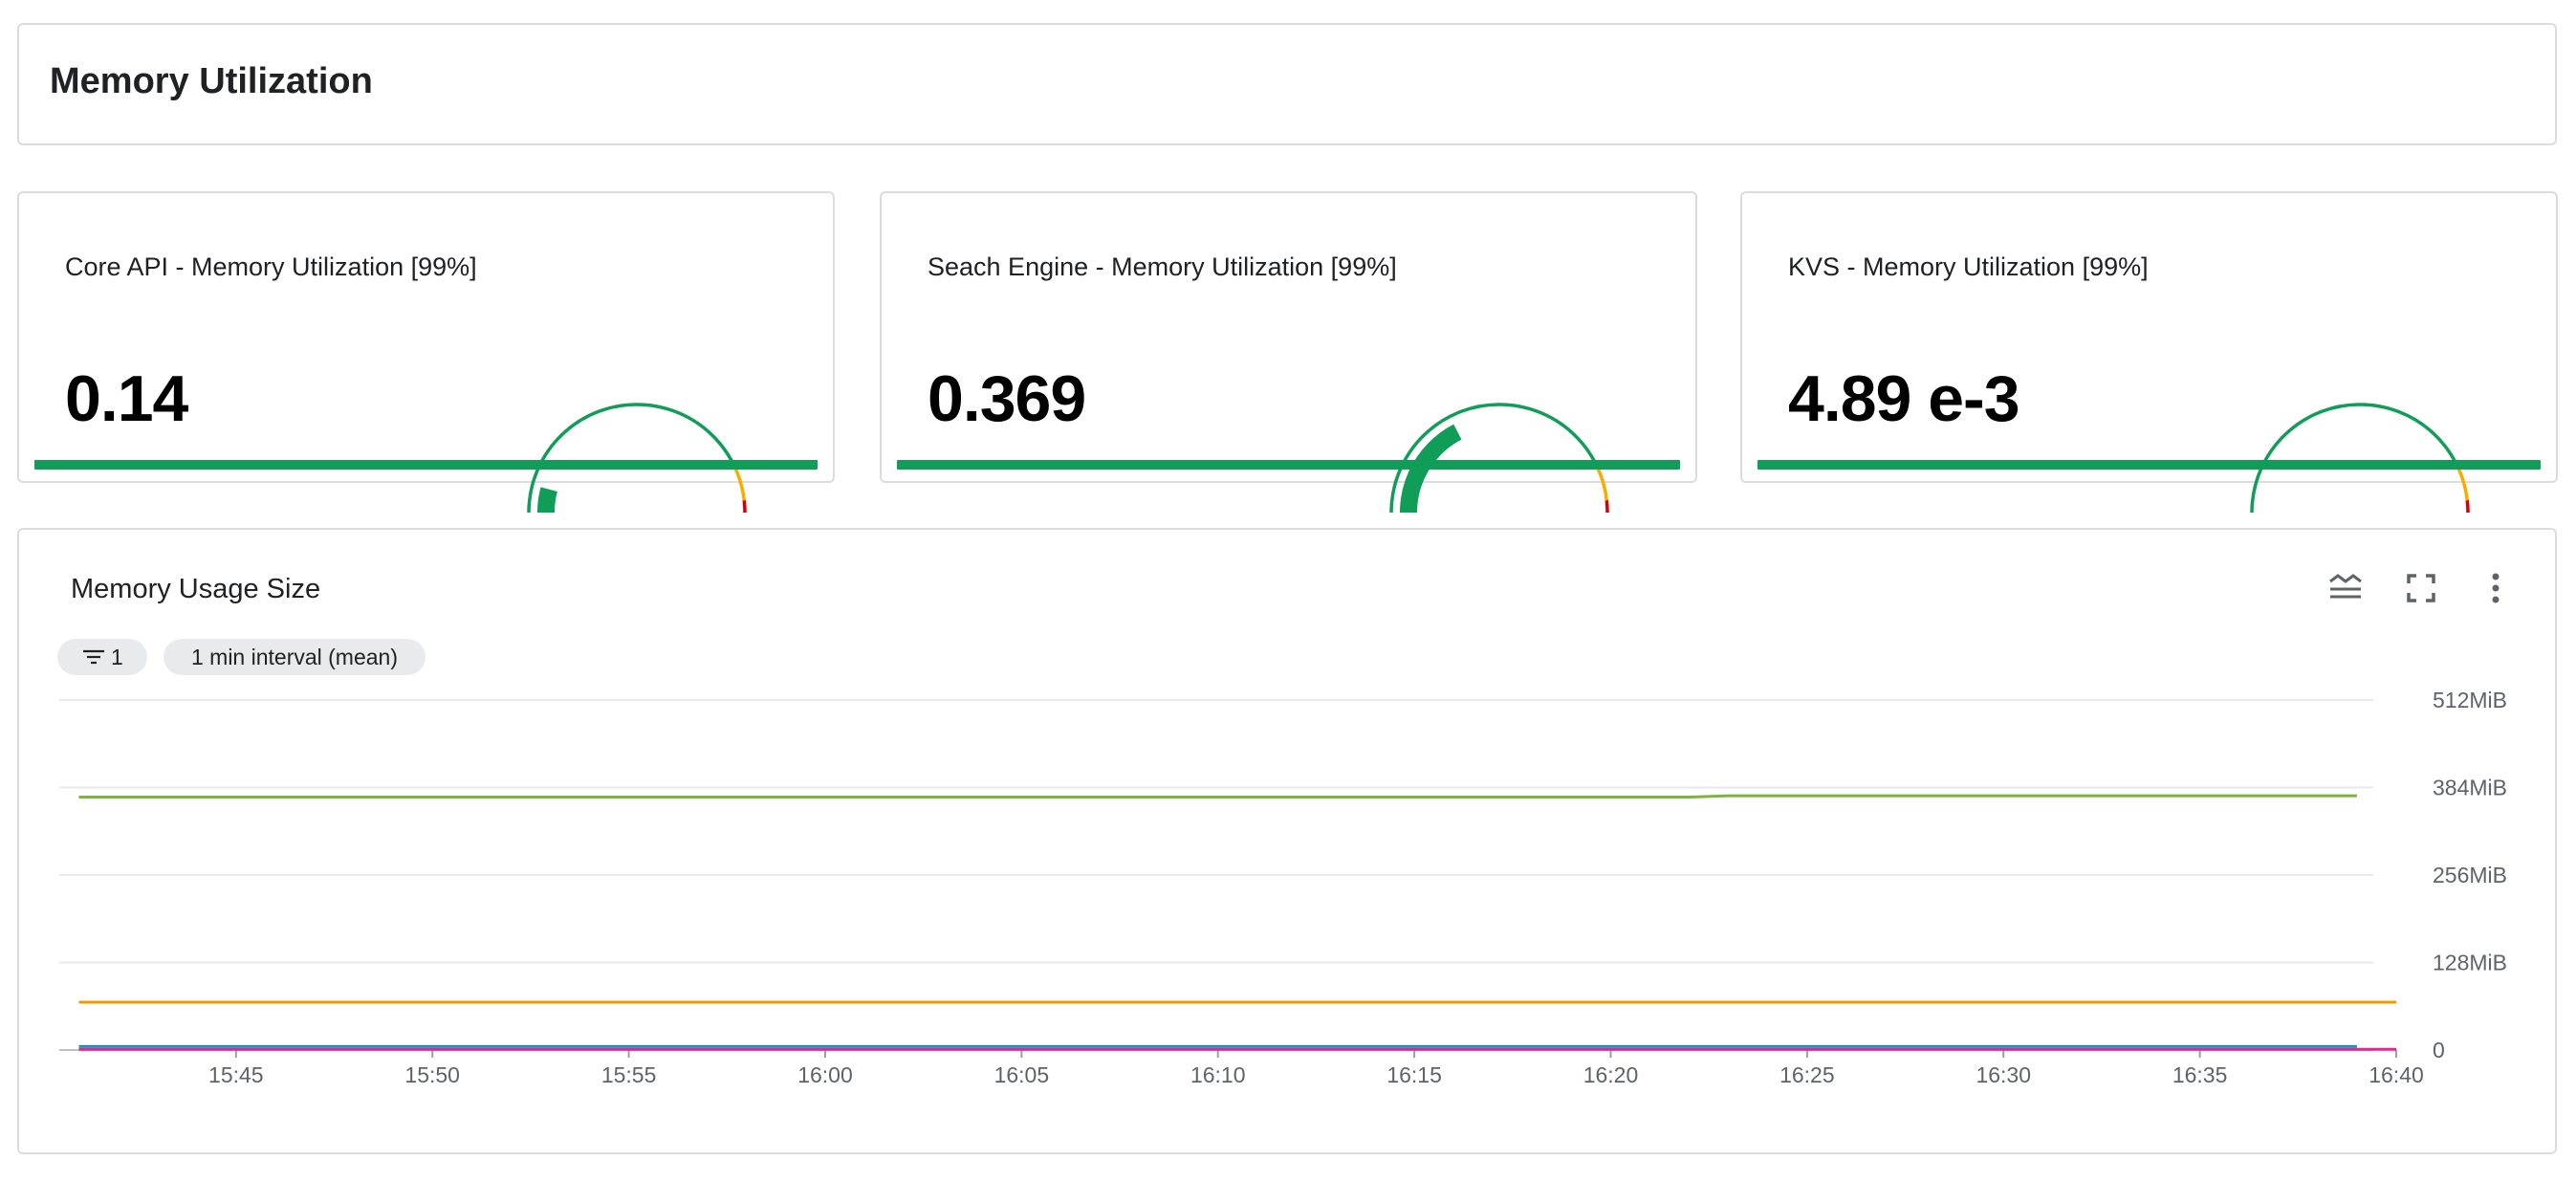 This screenshot has width=2576, height=1182. What do you see at coordinates (1007, 398) in the screenshot?
I see `gauge-value: 0.369` at bounding box center [1007, 398].